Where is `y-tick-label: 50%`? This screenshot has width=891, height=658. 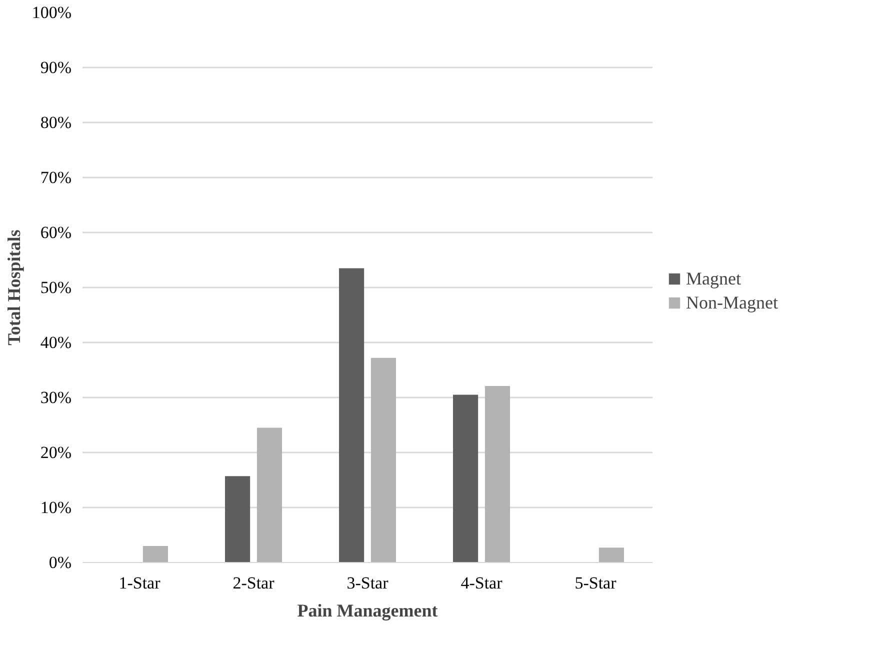 y-tick-label: 50% is located at coordinates (56, 287).